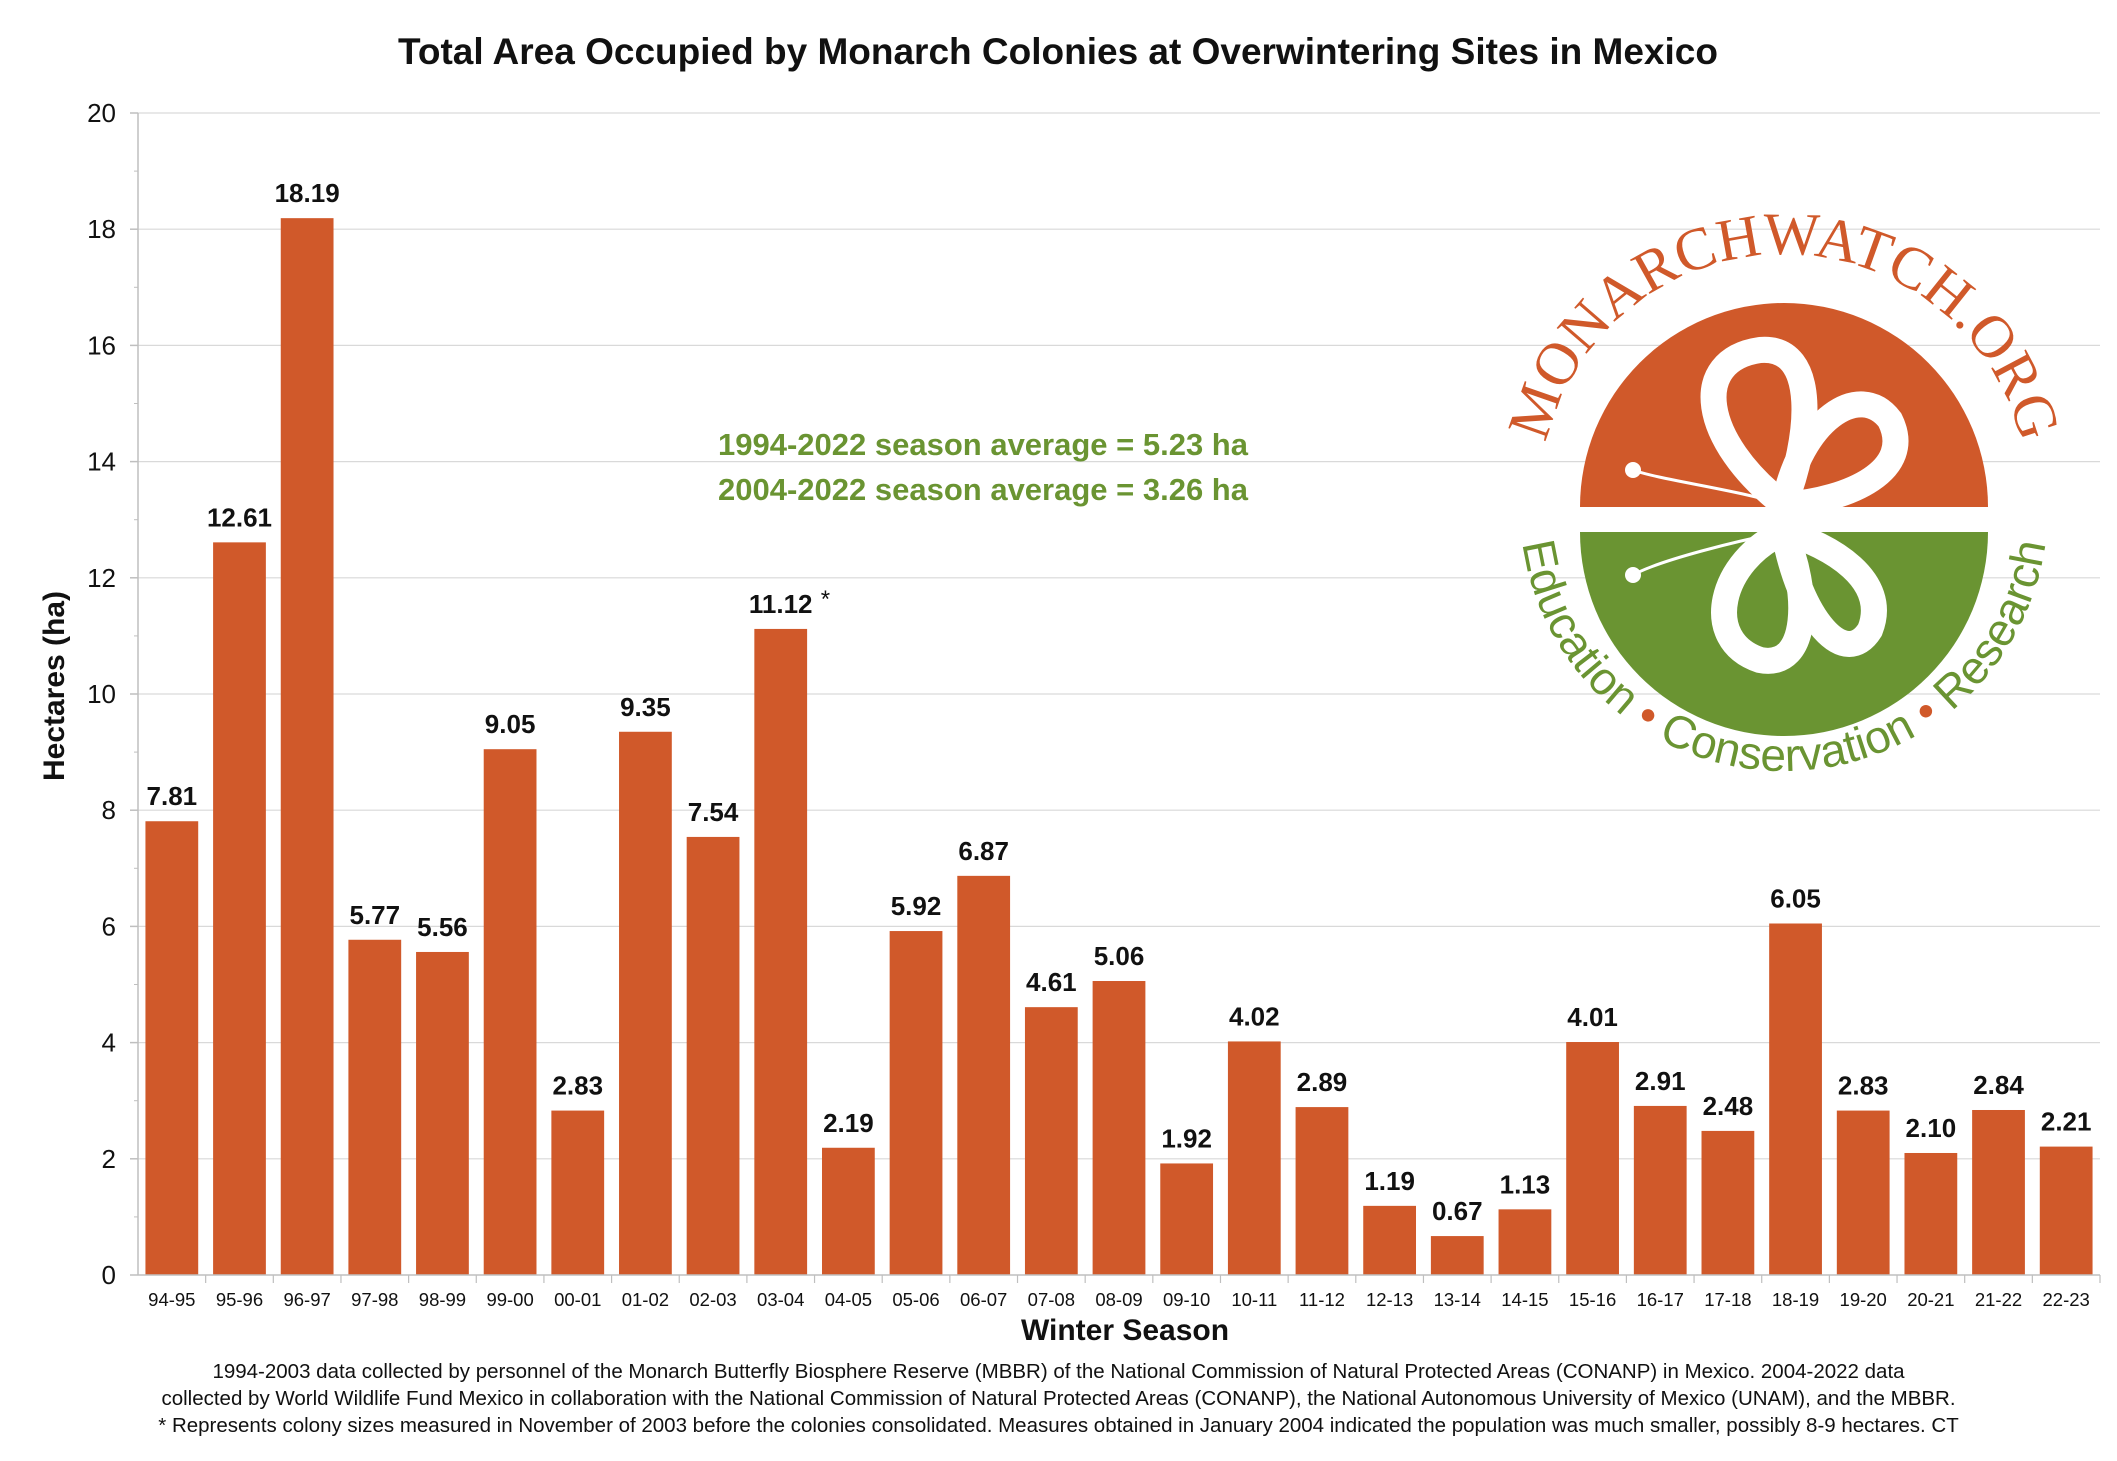 The width and height of the screenshot is (2117, 1461). Describe the element at coordinates (1660, 1299) in the screenshot. I see `x-tick-label: 16-17` at that location.